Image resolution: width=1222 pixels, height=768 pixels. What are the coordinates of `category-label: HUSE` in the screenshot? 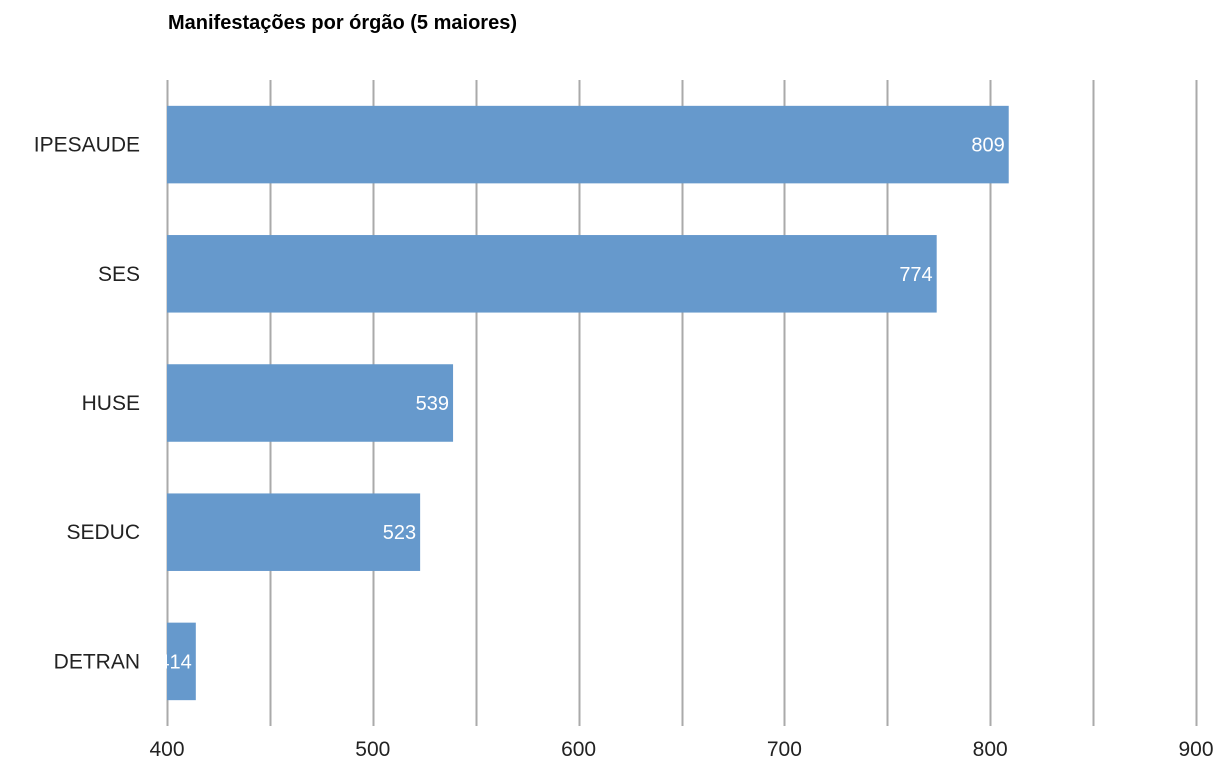 It's located at (111, 403).